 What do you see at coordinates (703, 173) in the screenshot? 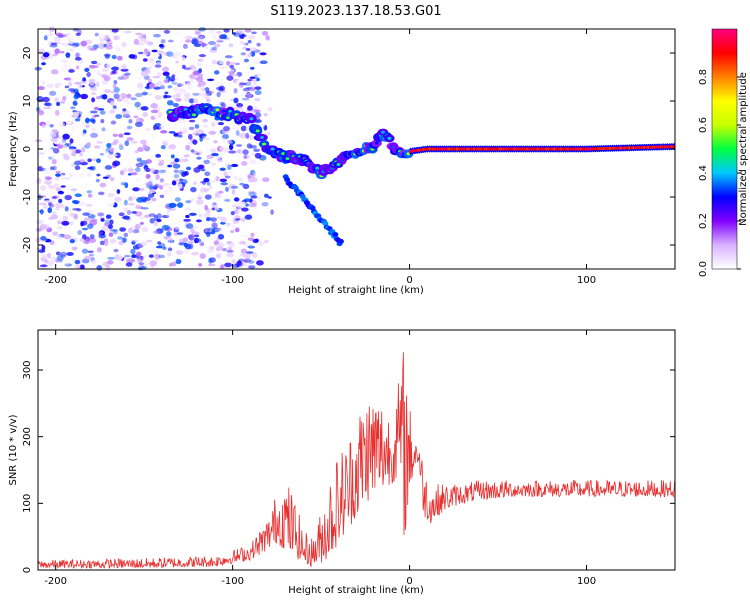
I see `colorbar-tick-label: 0.4` at bounding box center [703, 173].